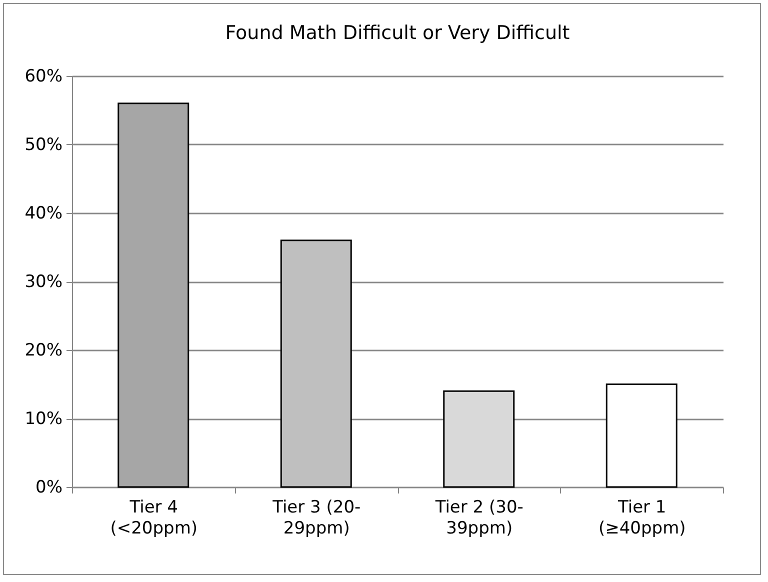  Describe the element at coordinates (642, 518) in the screenshot. I see `x-tick-label: Tier 1 (≥40ppm)` at that location.